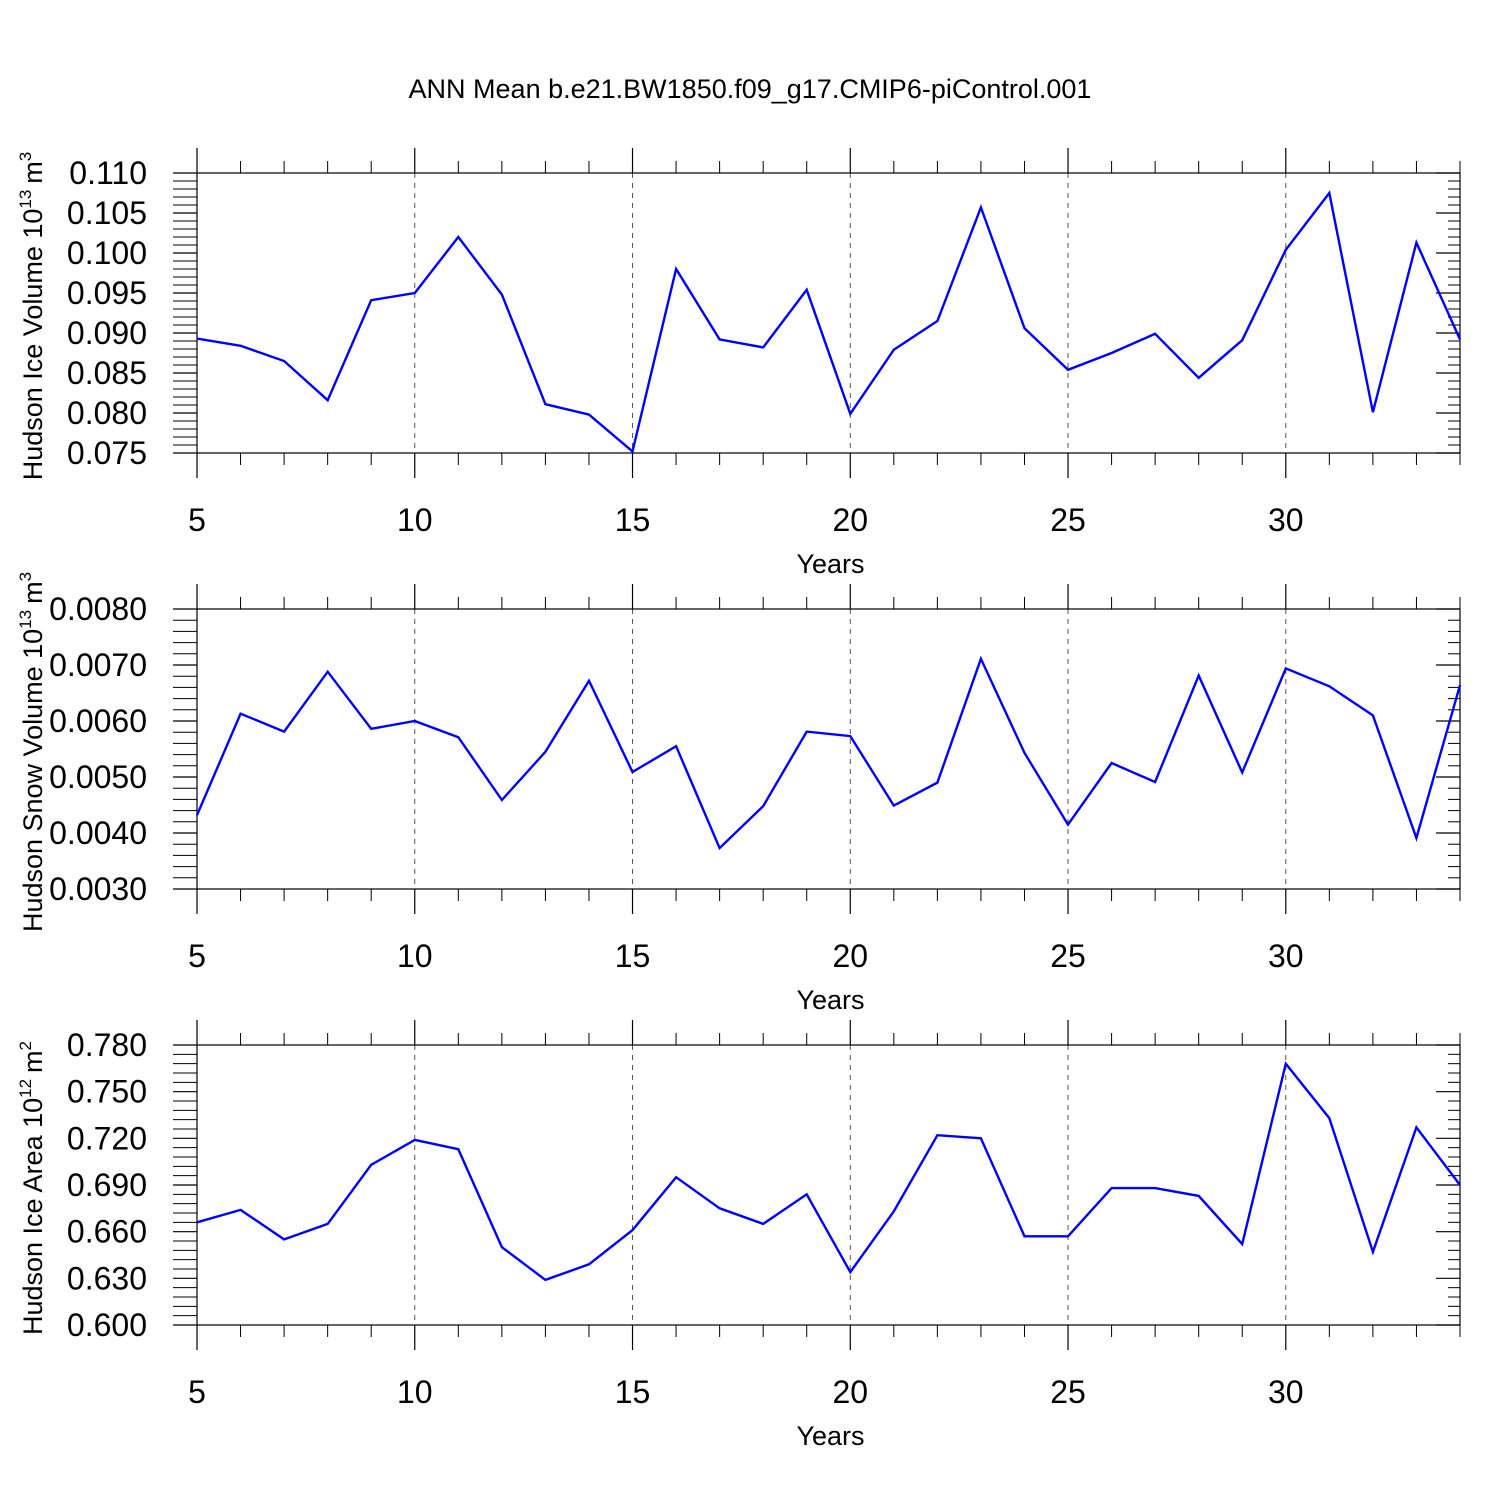  What do you see at coordinates (830, 1000) in the screenshot?
I see `snow-volume-x-axis-label: Years` at bounding box center [830, 1000].